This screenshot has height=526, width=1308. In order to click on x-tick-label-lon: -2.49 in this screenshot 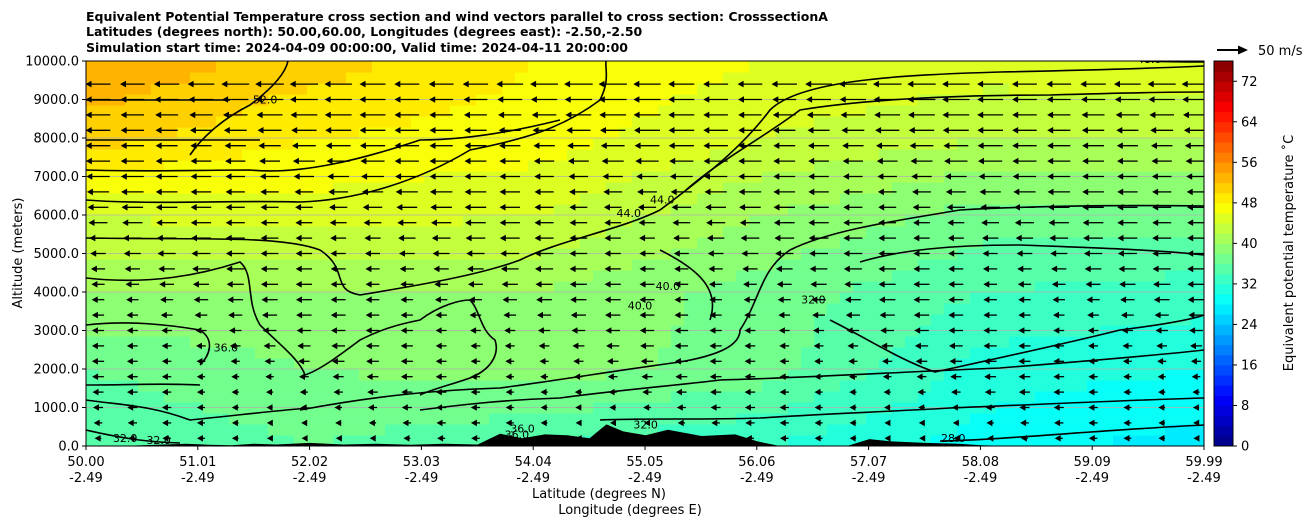, I will do `click(198, 478)`.